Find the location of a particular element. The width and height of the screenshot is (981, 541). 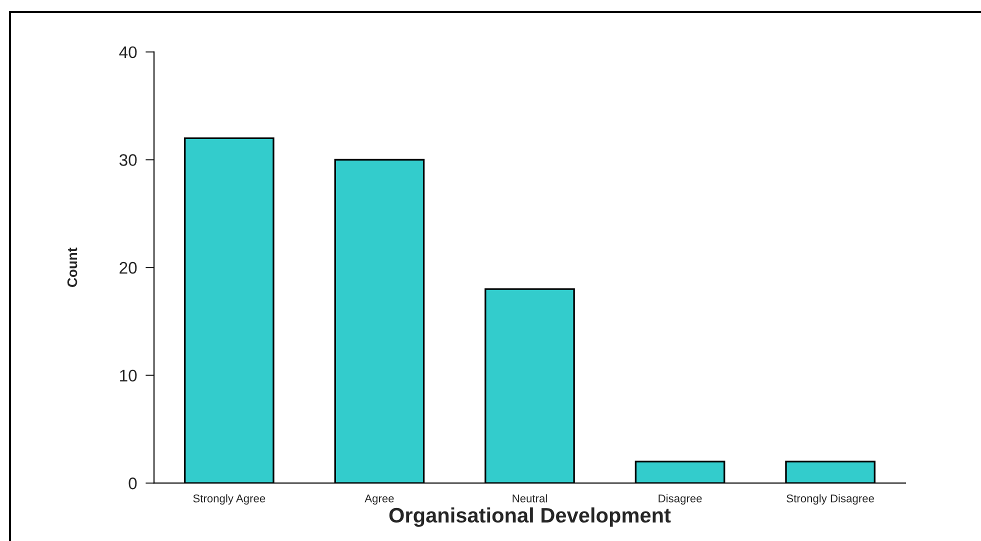

y-tick-label: 10 is located at coordinates (128, 376).